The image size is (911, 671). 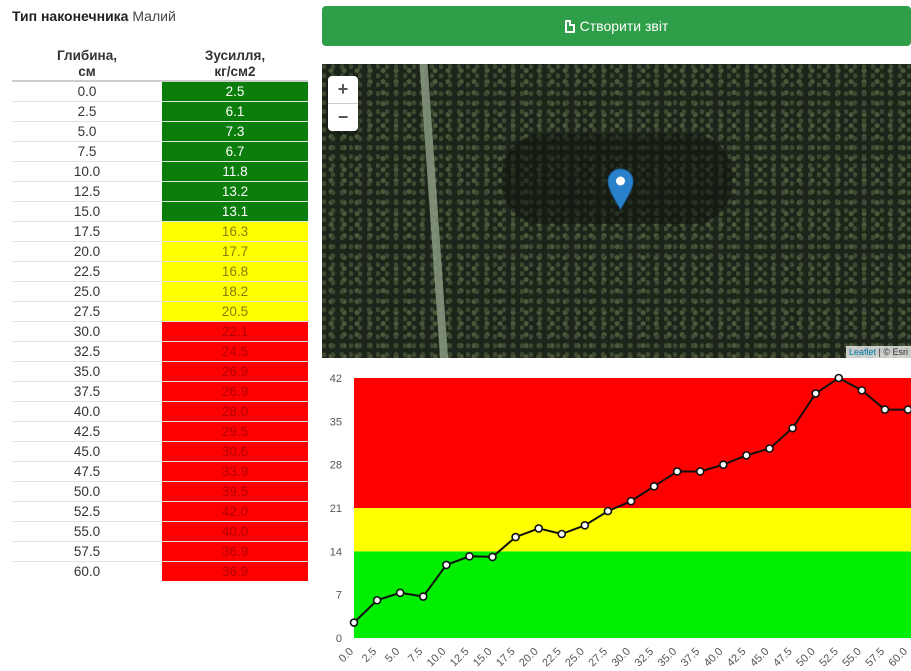 I want to click on file-icon, so click(x=569, y=26).